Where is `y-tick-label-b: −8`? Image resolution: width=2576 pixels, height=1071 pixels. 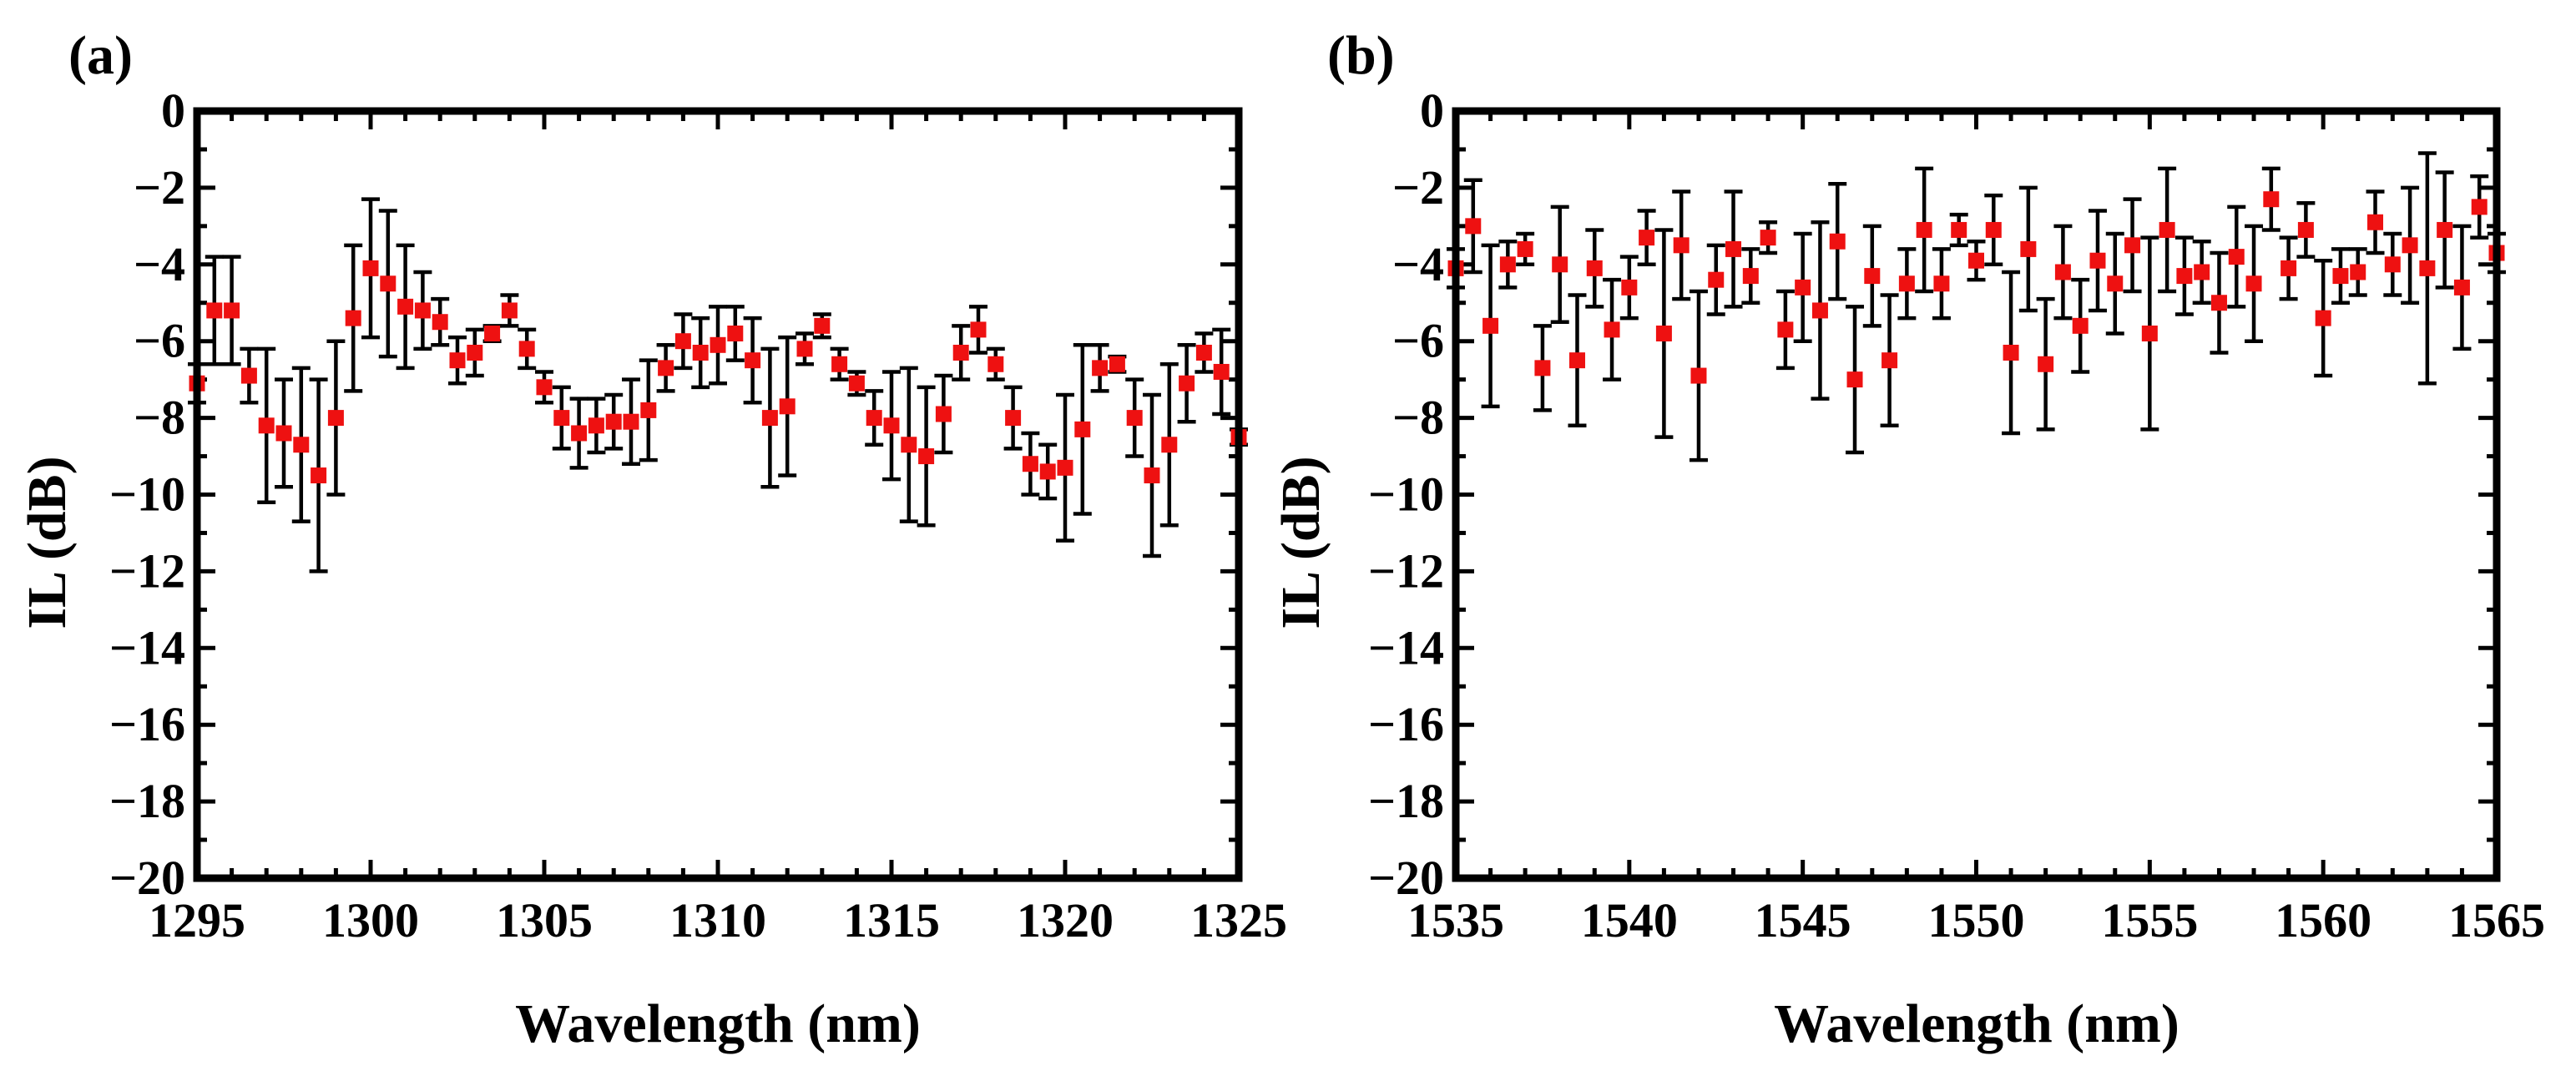
y-tick-label-b: −8 is located at coordinates (1418, 418).